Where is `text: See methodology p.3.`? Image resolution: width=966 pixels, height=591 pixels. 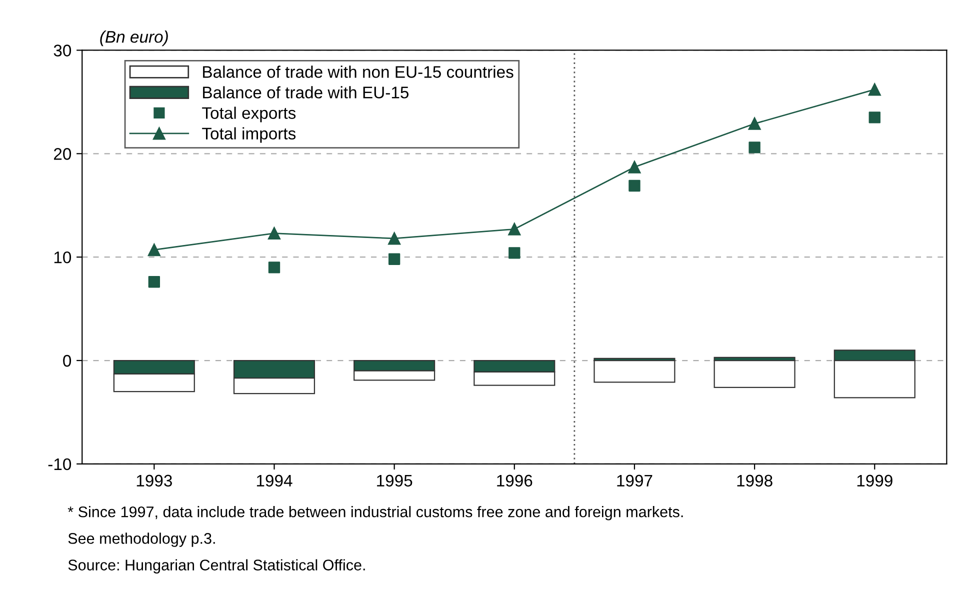 text: See methodology p.3. is located at coordinates (141, 539).